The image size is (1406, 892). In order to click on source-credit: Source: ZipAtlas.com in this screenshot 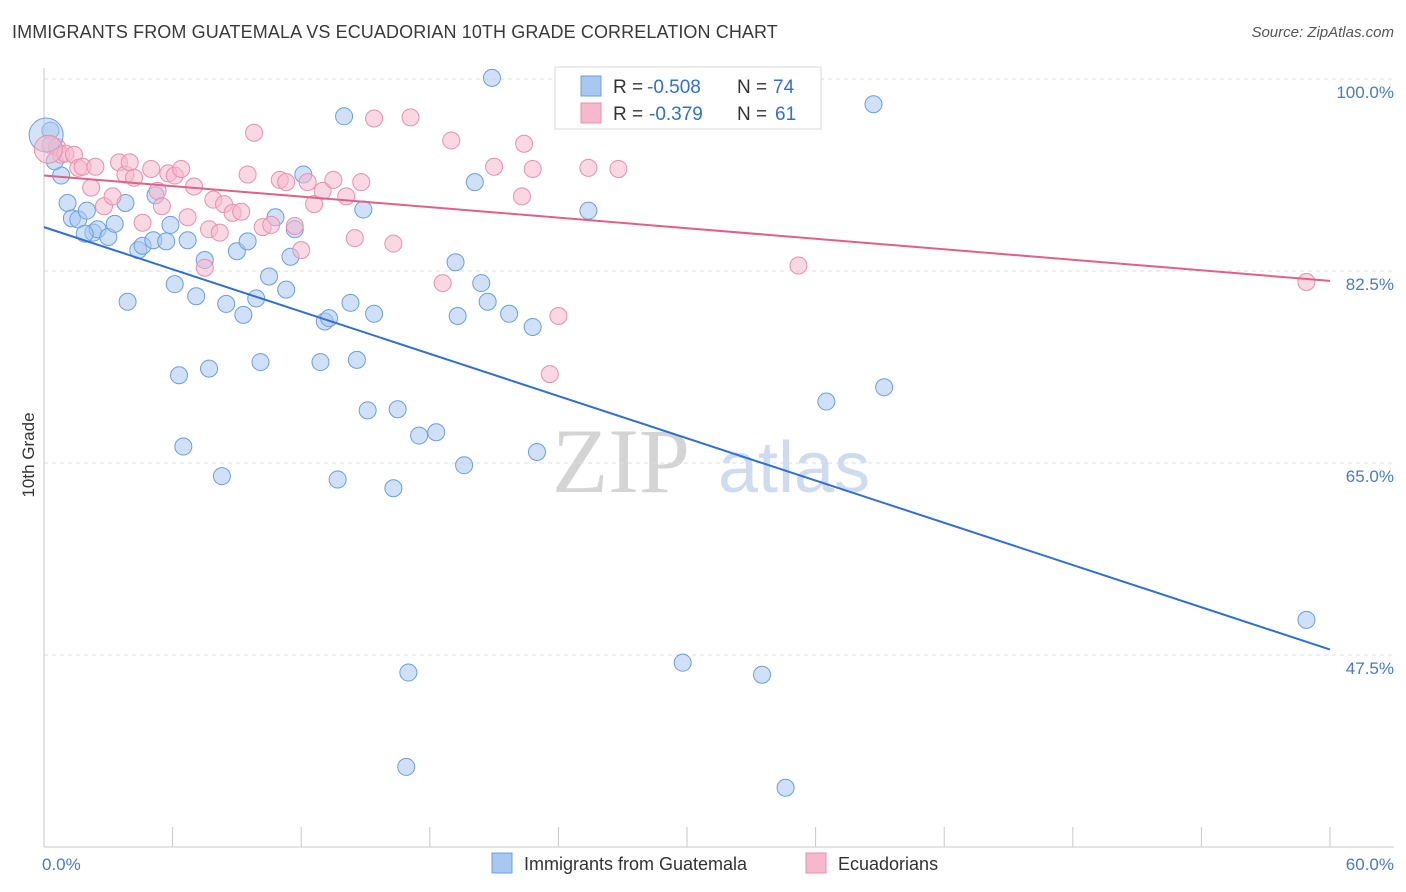, I will do `click(1322, 32)`.